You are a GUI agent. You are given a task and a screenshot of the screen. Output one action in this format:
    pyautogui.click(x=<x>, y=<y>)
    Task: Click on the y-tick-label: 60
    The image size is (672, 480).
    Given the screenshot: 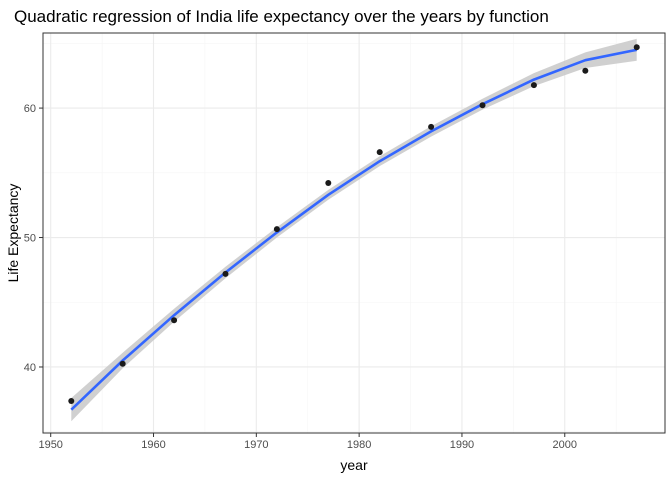 What is the action you would take?
    pyautogui.click(x=30, y=109)
    